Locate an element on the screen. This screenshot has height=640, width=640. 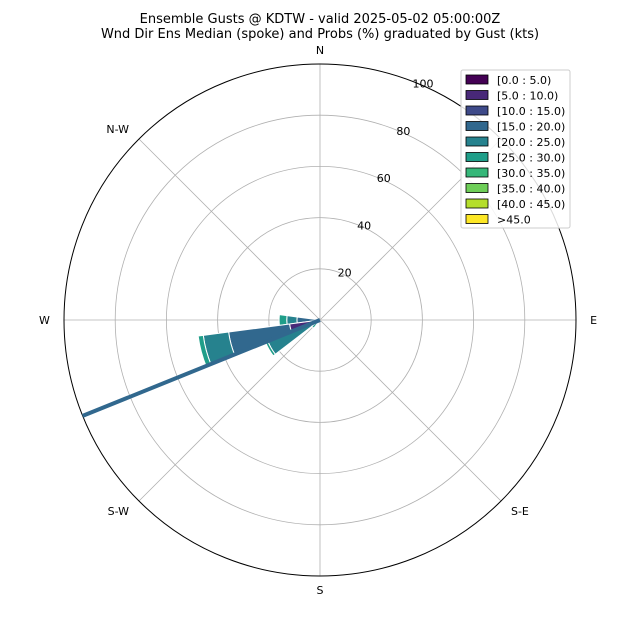
direction-label-s-w: S-W is located at coordinates (119, 511).